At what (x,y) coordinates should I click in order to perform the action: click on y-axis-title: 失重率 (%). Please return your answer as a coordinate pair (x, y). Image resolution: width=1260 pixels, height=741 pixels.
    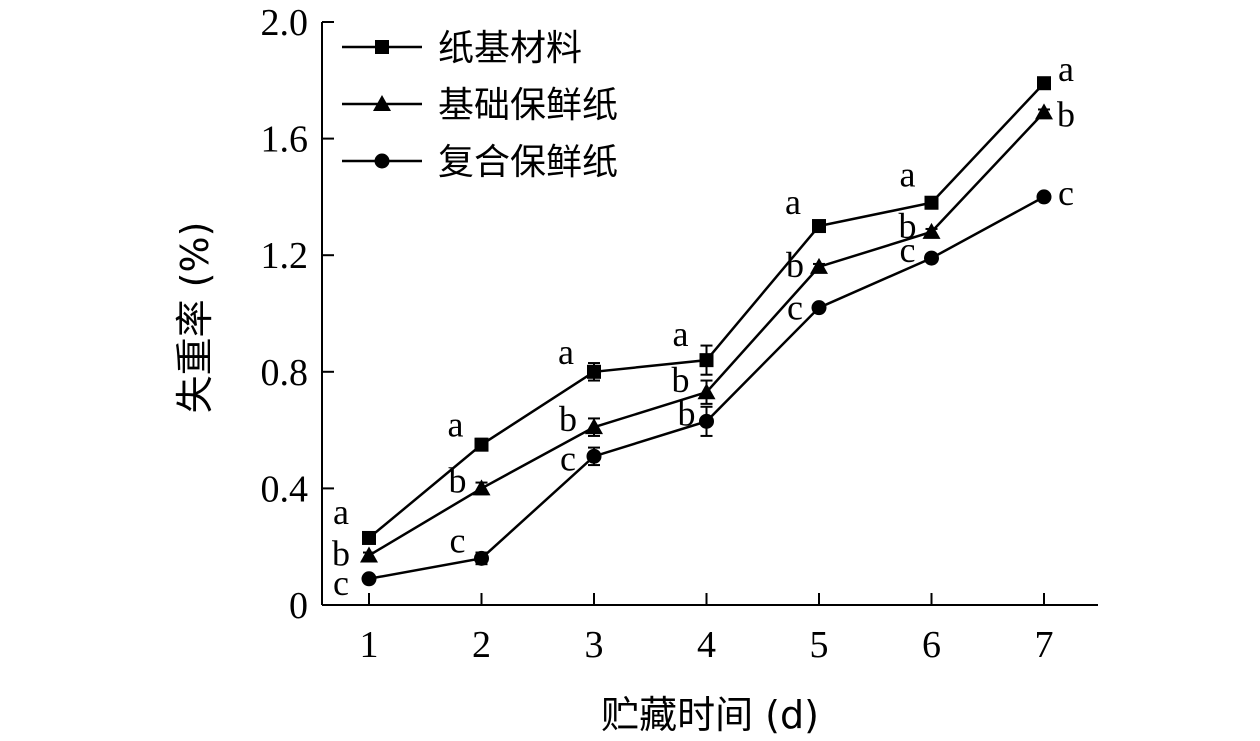
    Looking at the image, I should click on (195, 318).